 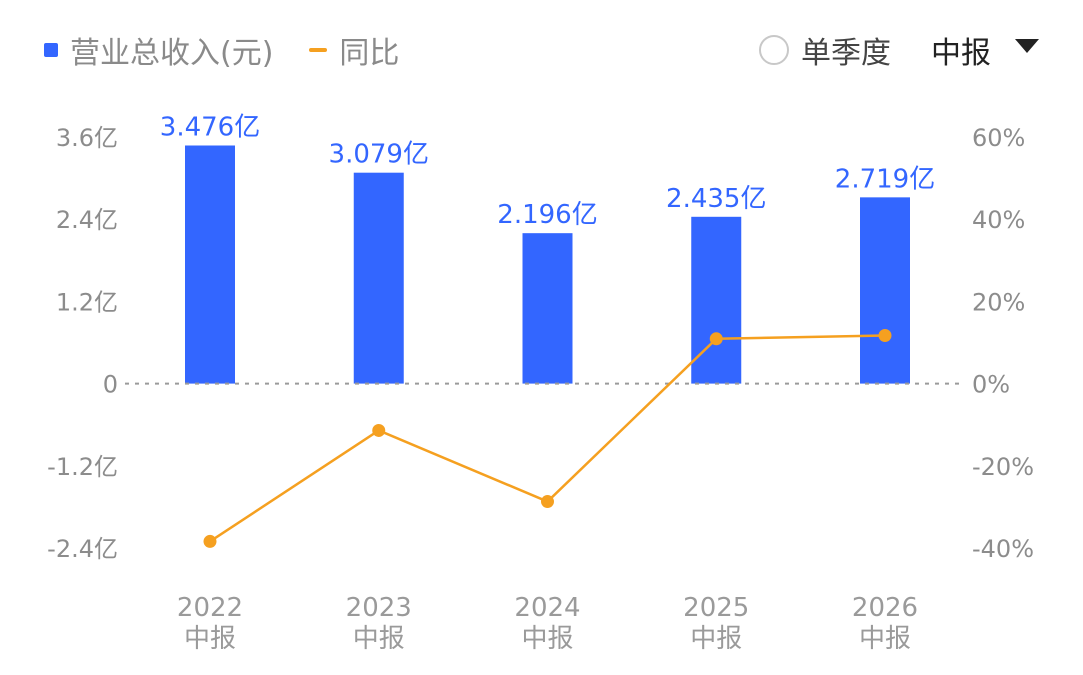 What do you see at coordinates (87, 220) in the screenshot?
I see `left-axis-tick-label: 2.4亿` at bounding box center [87, 220].